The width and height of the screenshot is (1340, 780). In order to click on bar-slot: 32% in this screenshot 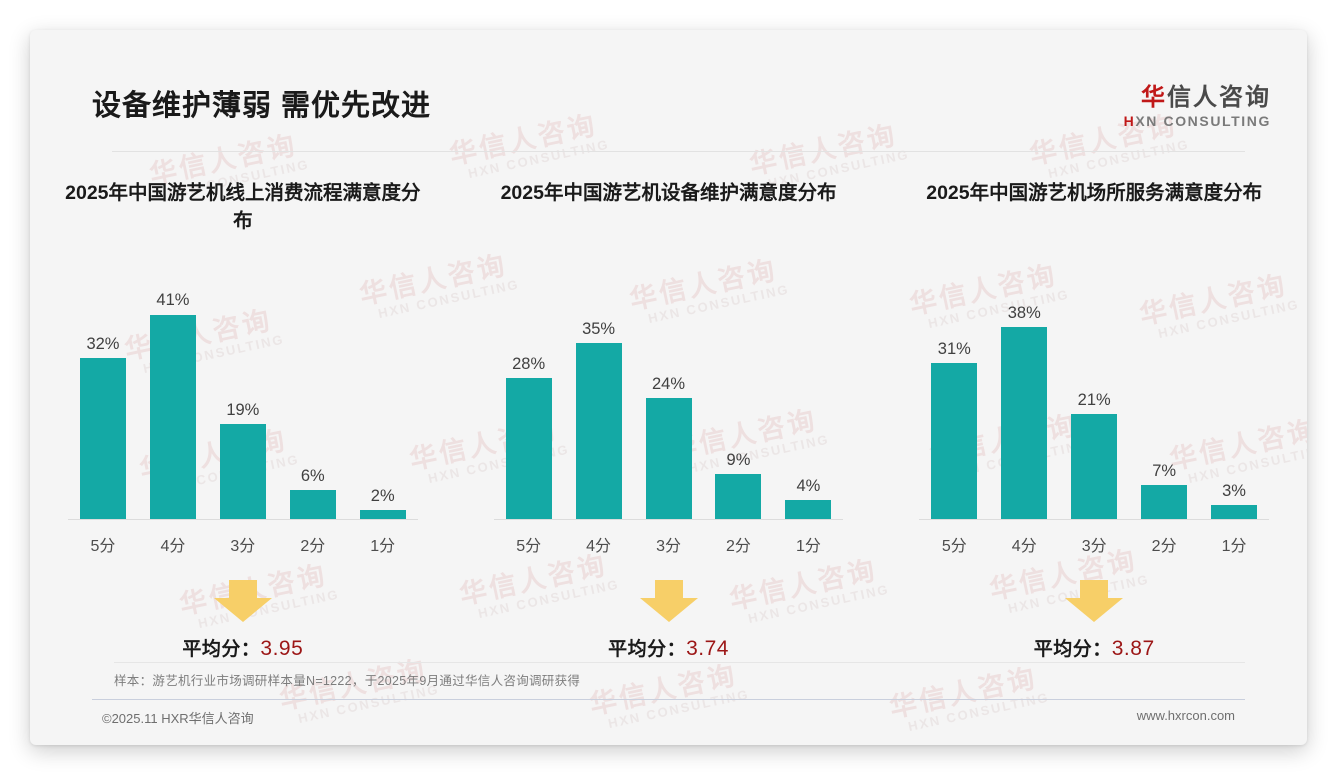, I will do `click(103, 406)`.